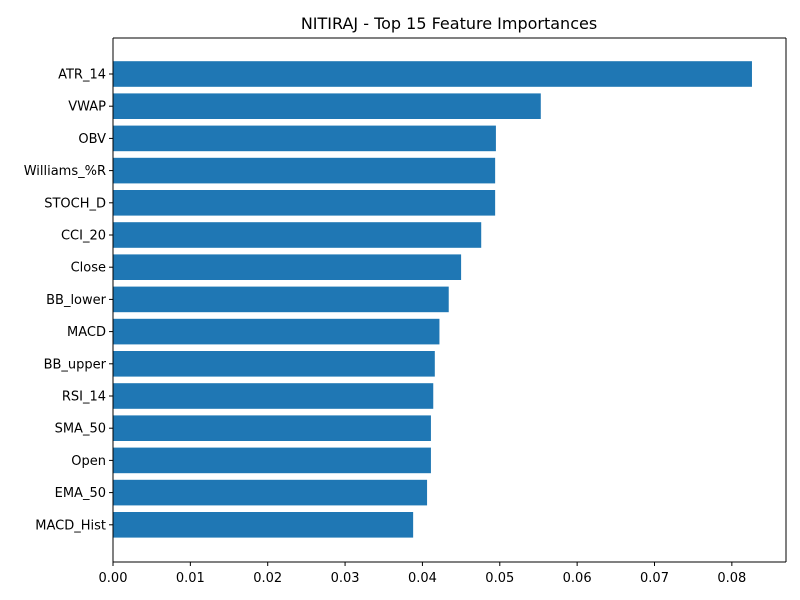  Describe the element at coordinates (304, 170) in the screenshot. I see `bar-williams-r` at that location.